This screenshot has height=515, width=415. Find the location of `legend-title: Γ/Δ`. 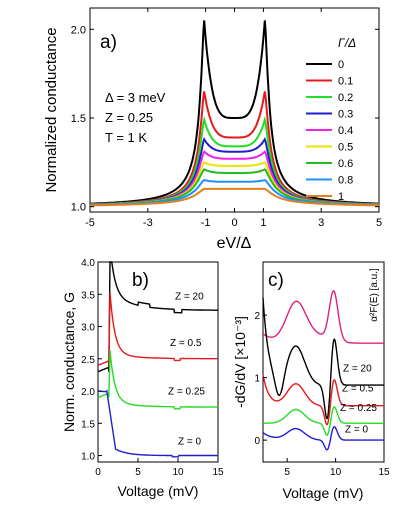

legend-title: Γ/Δ is located at coordinates (347, 43).